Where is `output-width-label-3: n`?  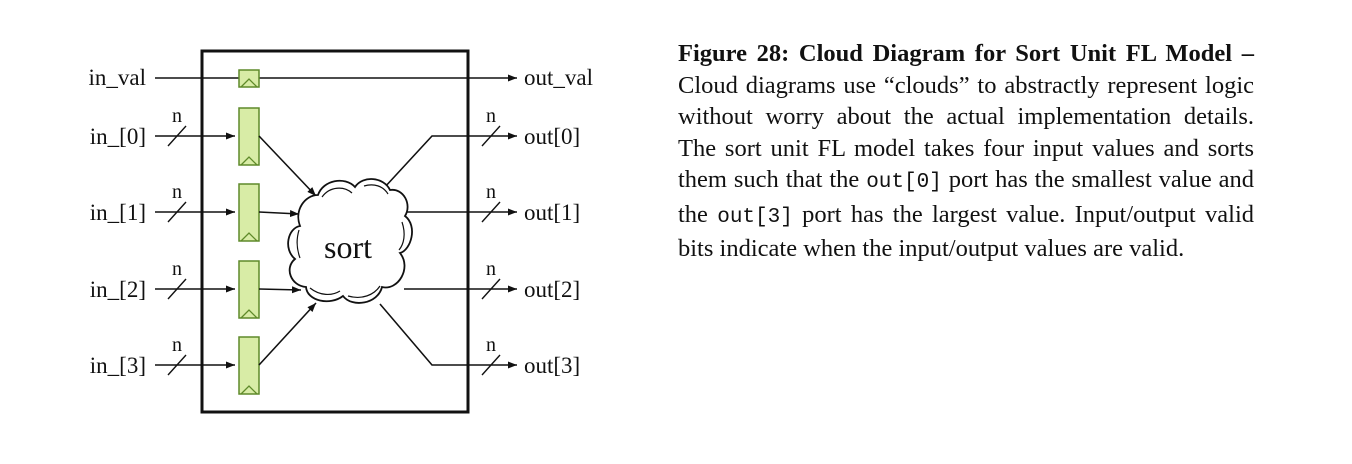
output-width-label-3: n is located at coordinates (491, 345).